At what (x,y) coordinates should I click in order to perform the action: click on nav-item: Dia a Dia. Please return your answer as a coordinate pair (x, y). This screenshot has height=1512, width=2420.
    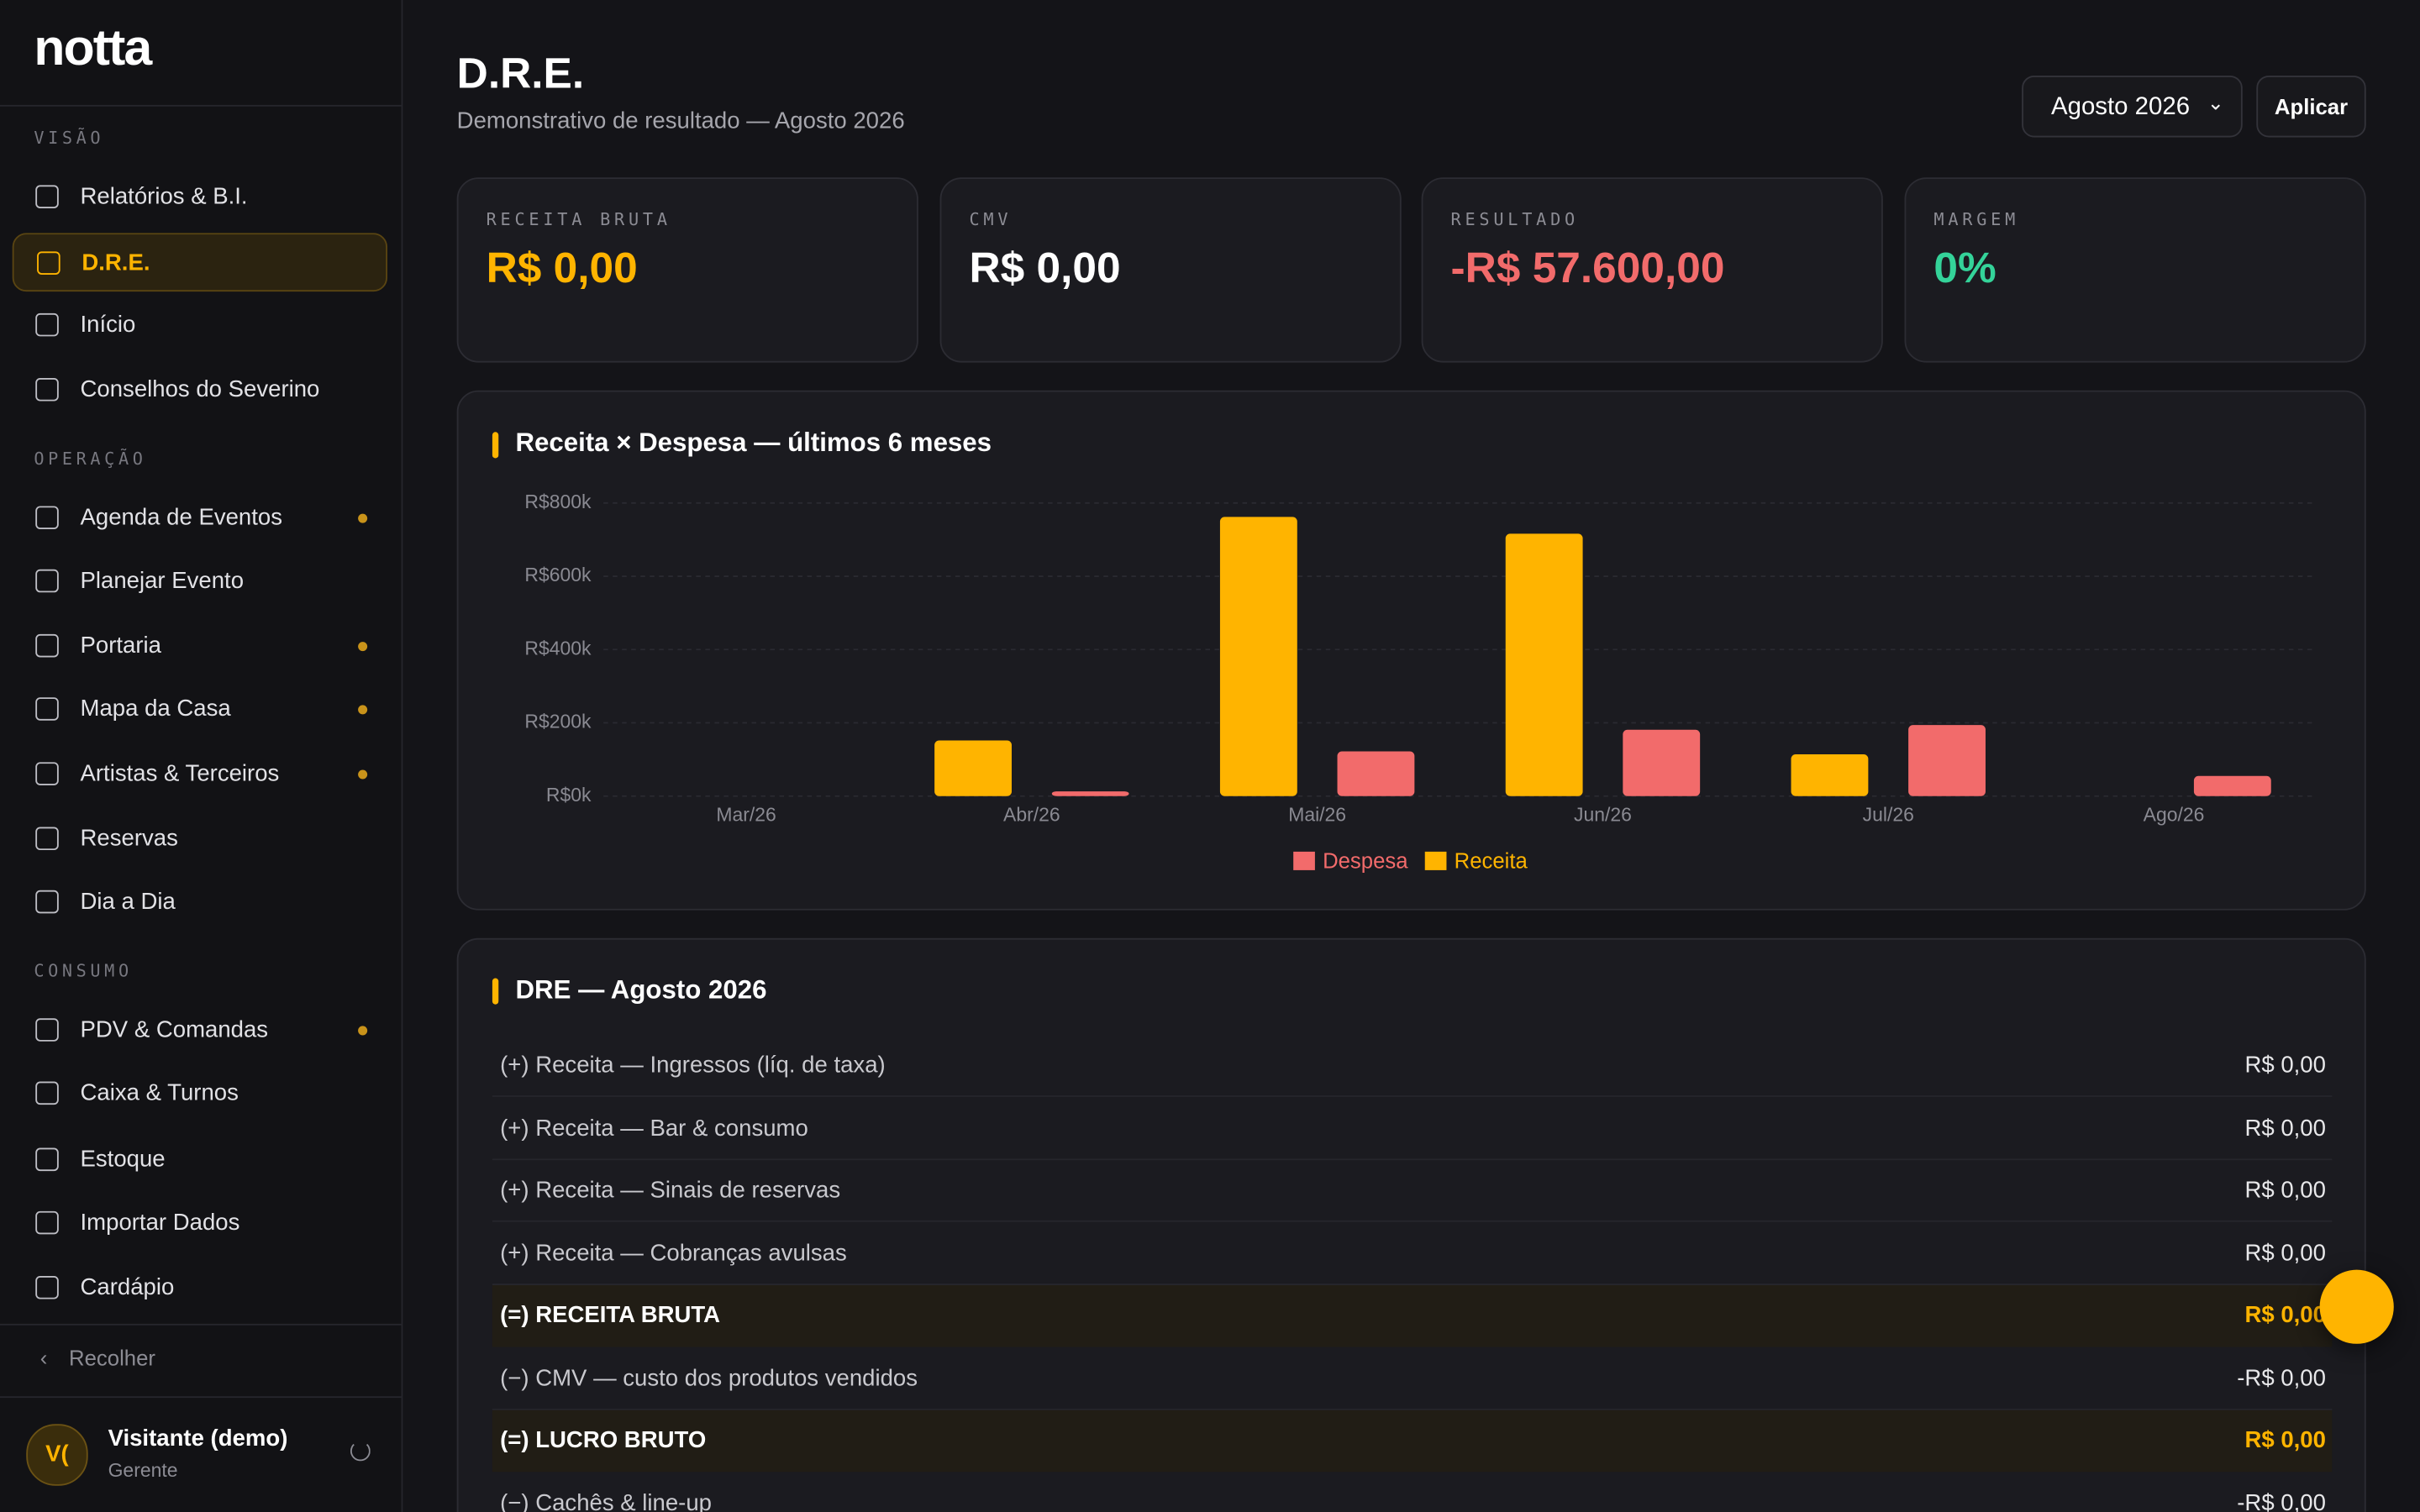
    Looking at the image, I should click on (200, 903).